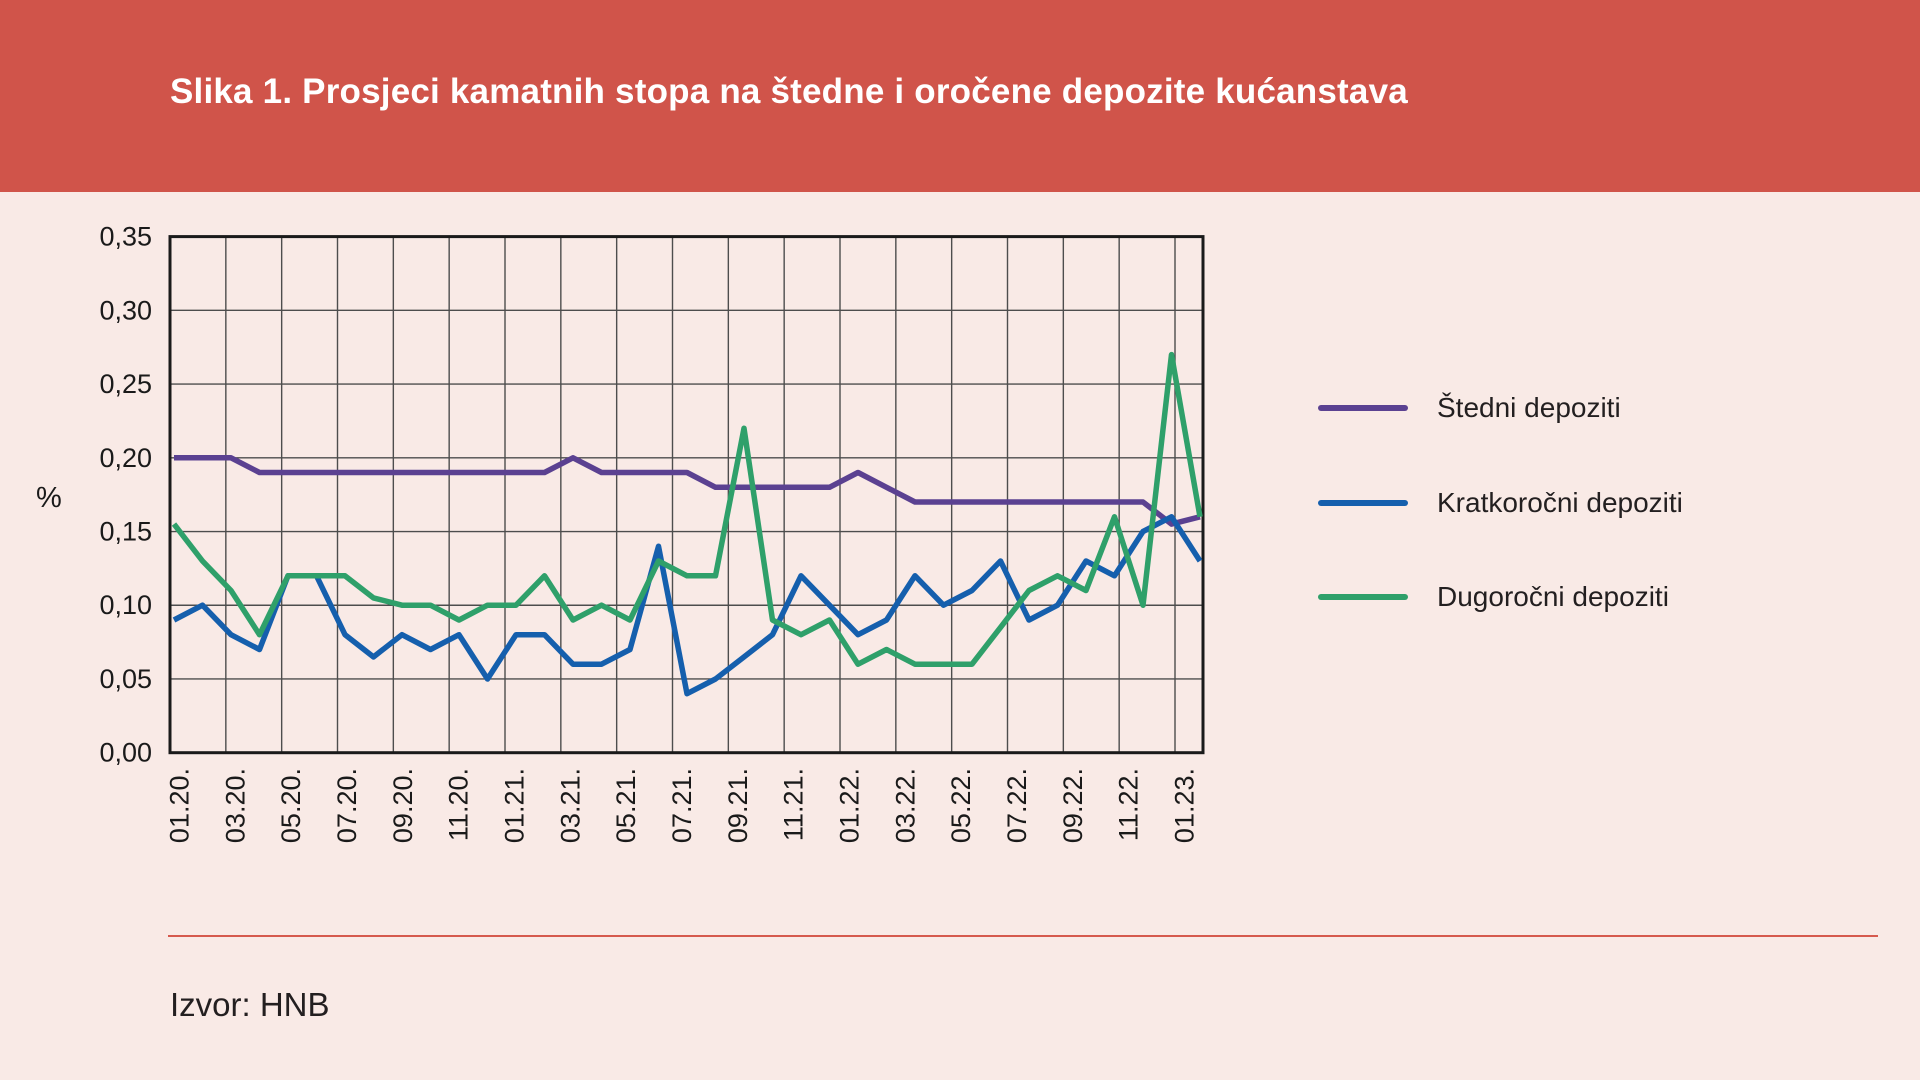 This screenshot has width=1920, height=1080. What do you see at coordinates (1185, 805) in the screenshot?
I see `x-tick-label: 01.23.` at bounding box center [1185, 805].